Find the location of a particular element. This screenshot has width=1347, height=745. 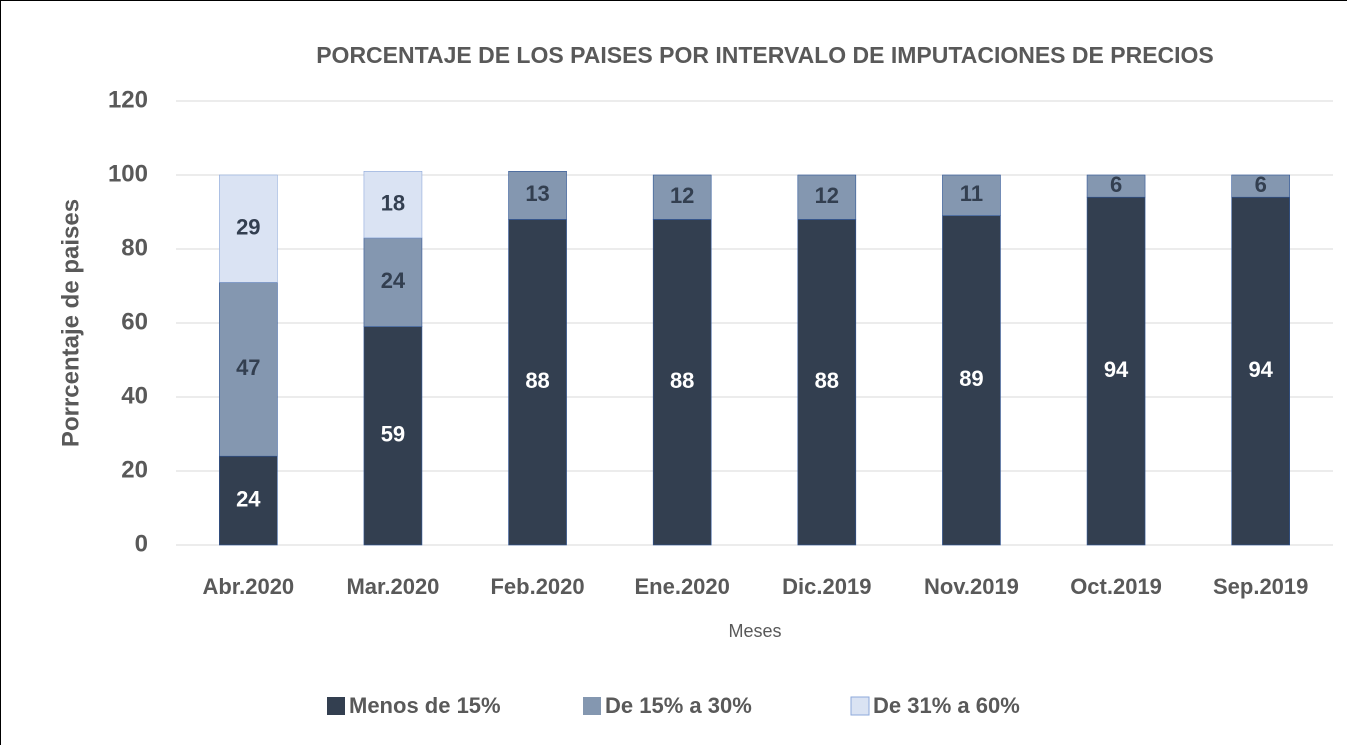

data-label: 47 is located at coordinates (248, 367).